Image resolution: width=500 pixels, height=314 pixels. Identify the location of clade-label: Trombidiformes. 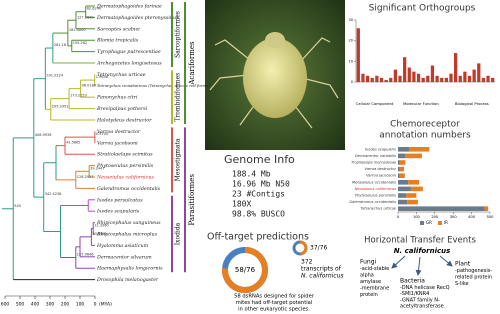
(178, 97).